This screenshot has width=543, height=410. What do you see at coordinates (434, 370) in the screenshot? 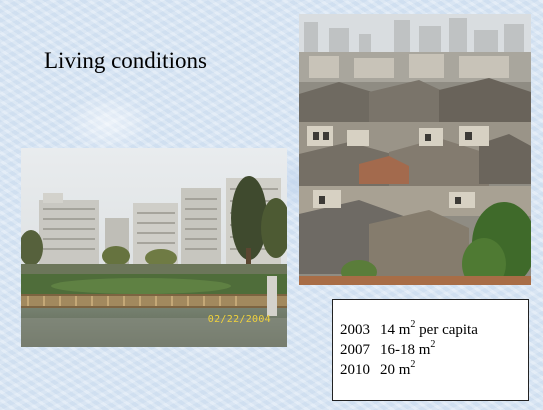
I see `stat-row-2010: 2010 20 m2` at bounding box center [434, 370].